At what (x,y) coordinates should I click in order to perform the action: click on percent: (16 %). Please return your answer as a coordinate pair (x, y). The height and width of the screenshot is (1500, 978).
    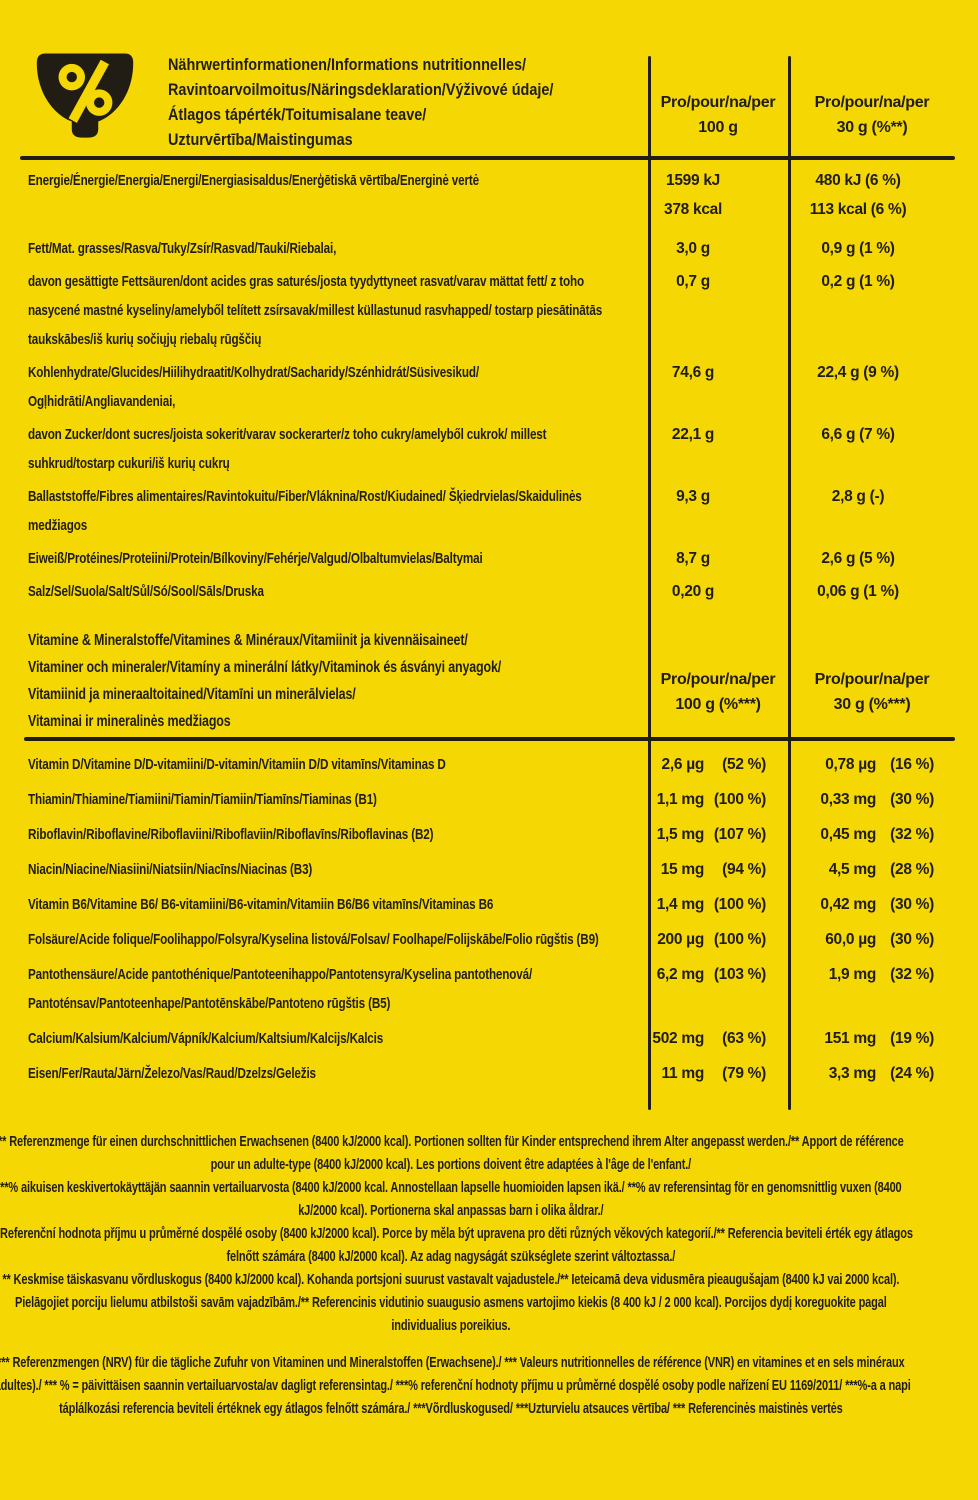
    Looking at the image, I should click on (912, 764).